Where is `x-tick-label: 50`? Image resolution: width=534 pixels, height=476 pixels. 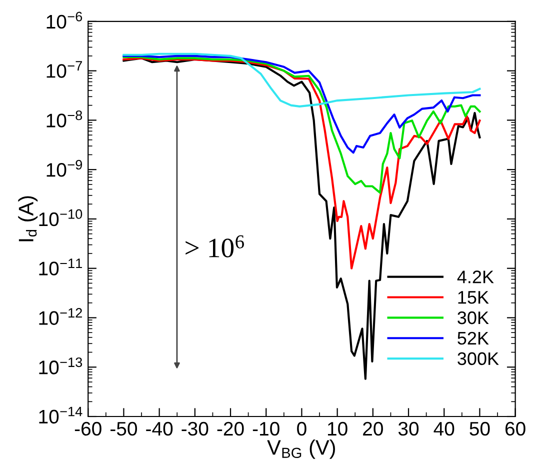
x-tick-label: 50 is located at coordinates (480, 429).